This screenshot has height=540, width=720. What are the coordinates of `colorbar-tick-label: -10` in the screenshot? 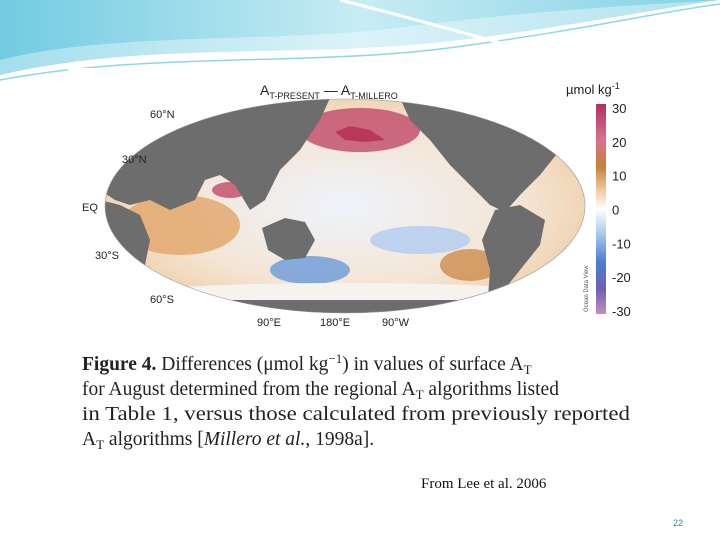 It's located at (621, 243).